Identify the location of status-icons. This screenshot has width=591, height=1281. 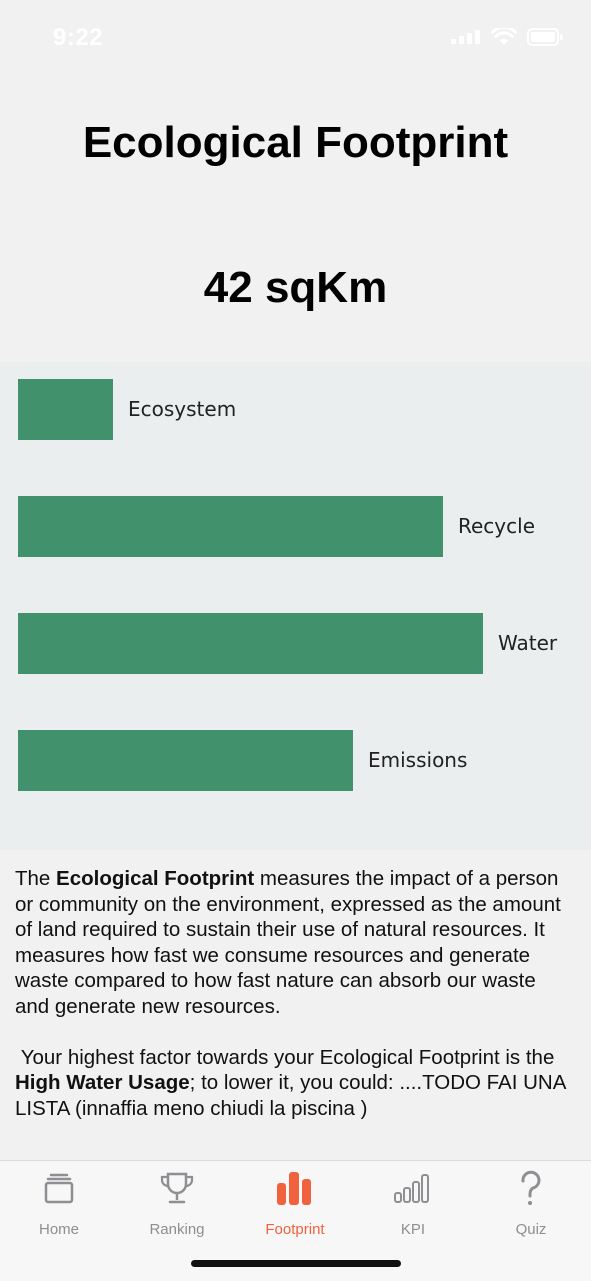
(507, 37).